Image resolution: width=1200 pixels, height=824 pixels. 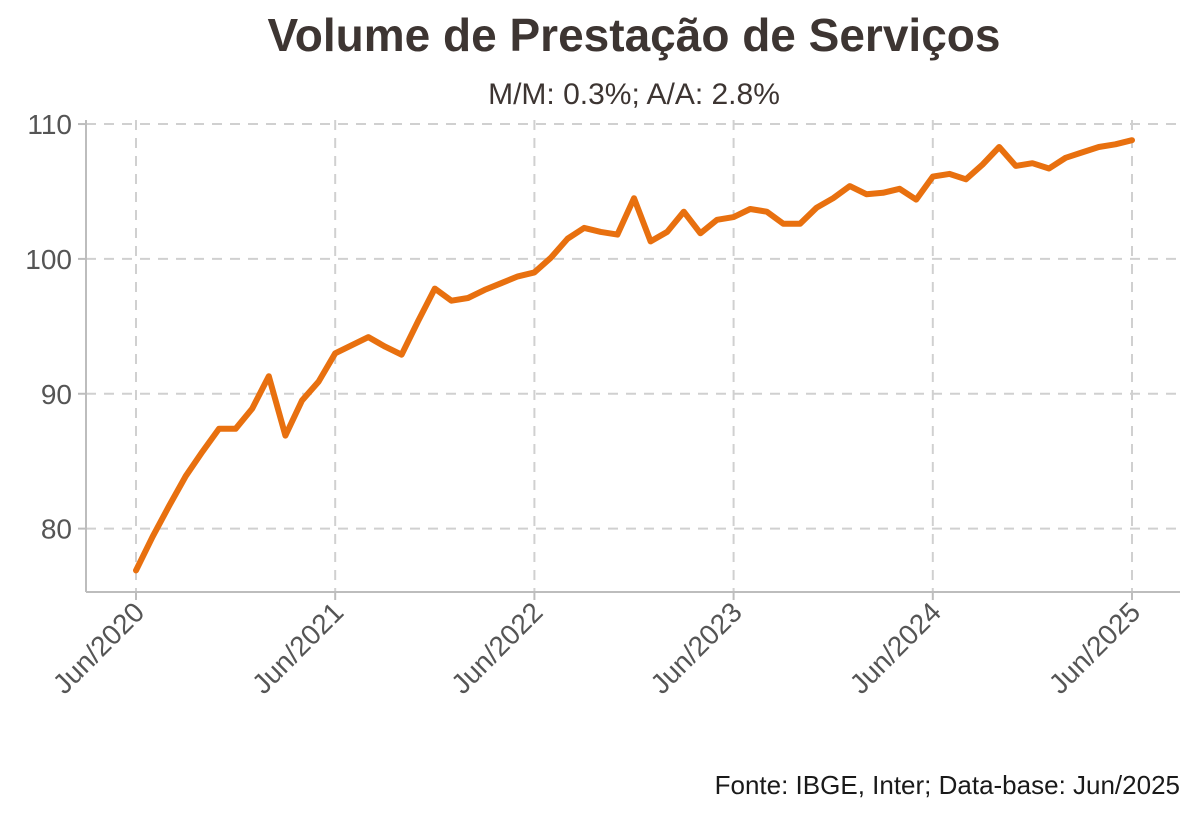 What do you see at coordinates (496, 647) in the screenshot?
I see `x-tick-label: Jun/2022` at bounding box center [496, 647].